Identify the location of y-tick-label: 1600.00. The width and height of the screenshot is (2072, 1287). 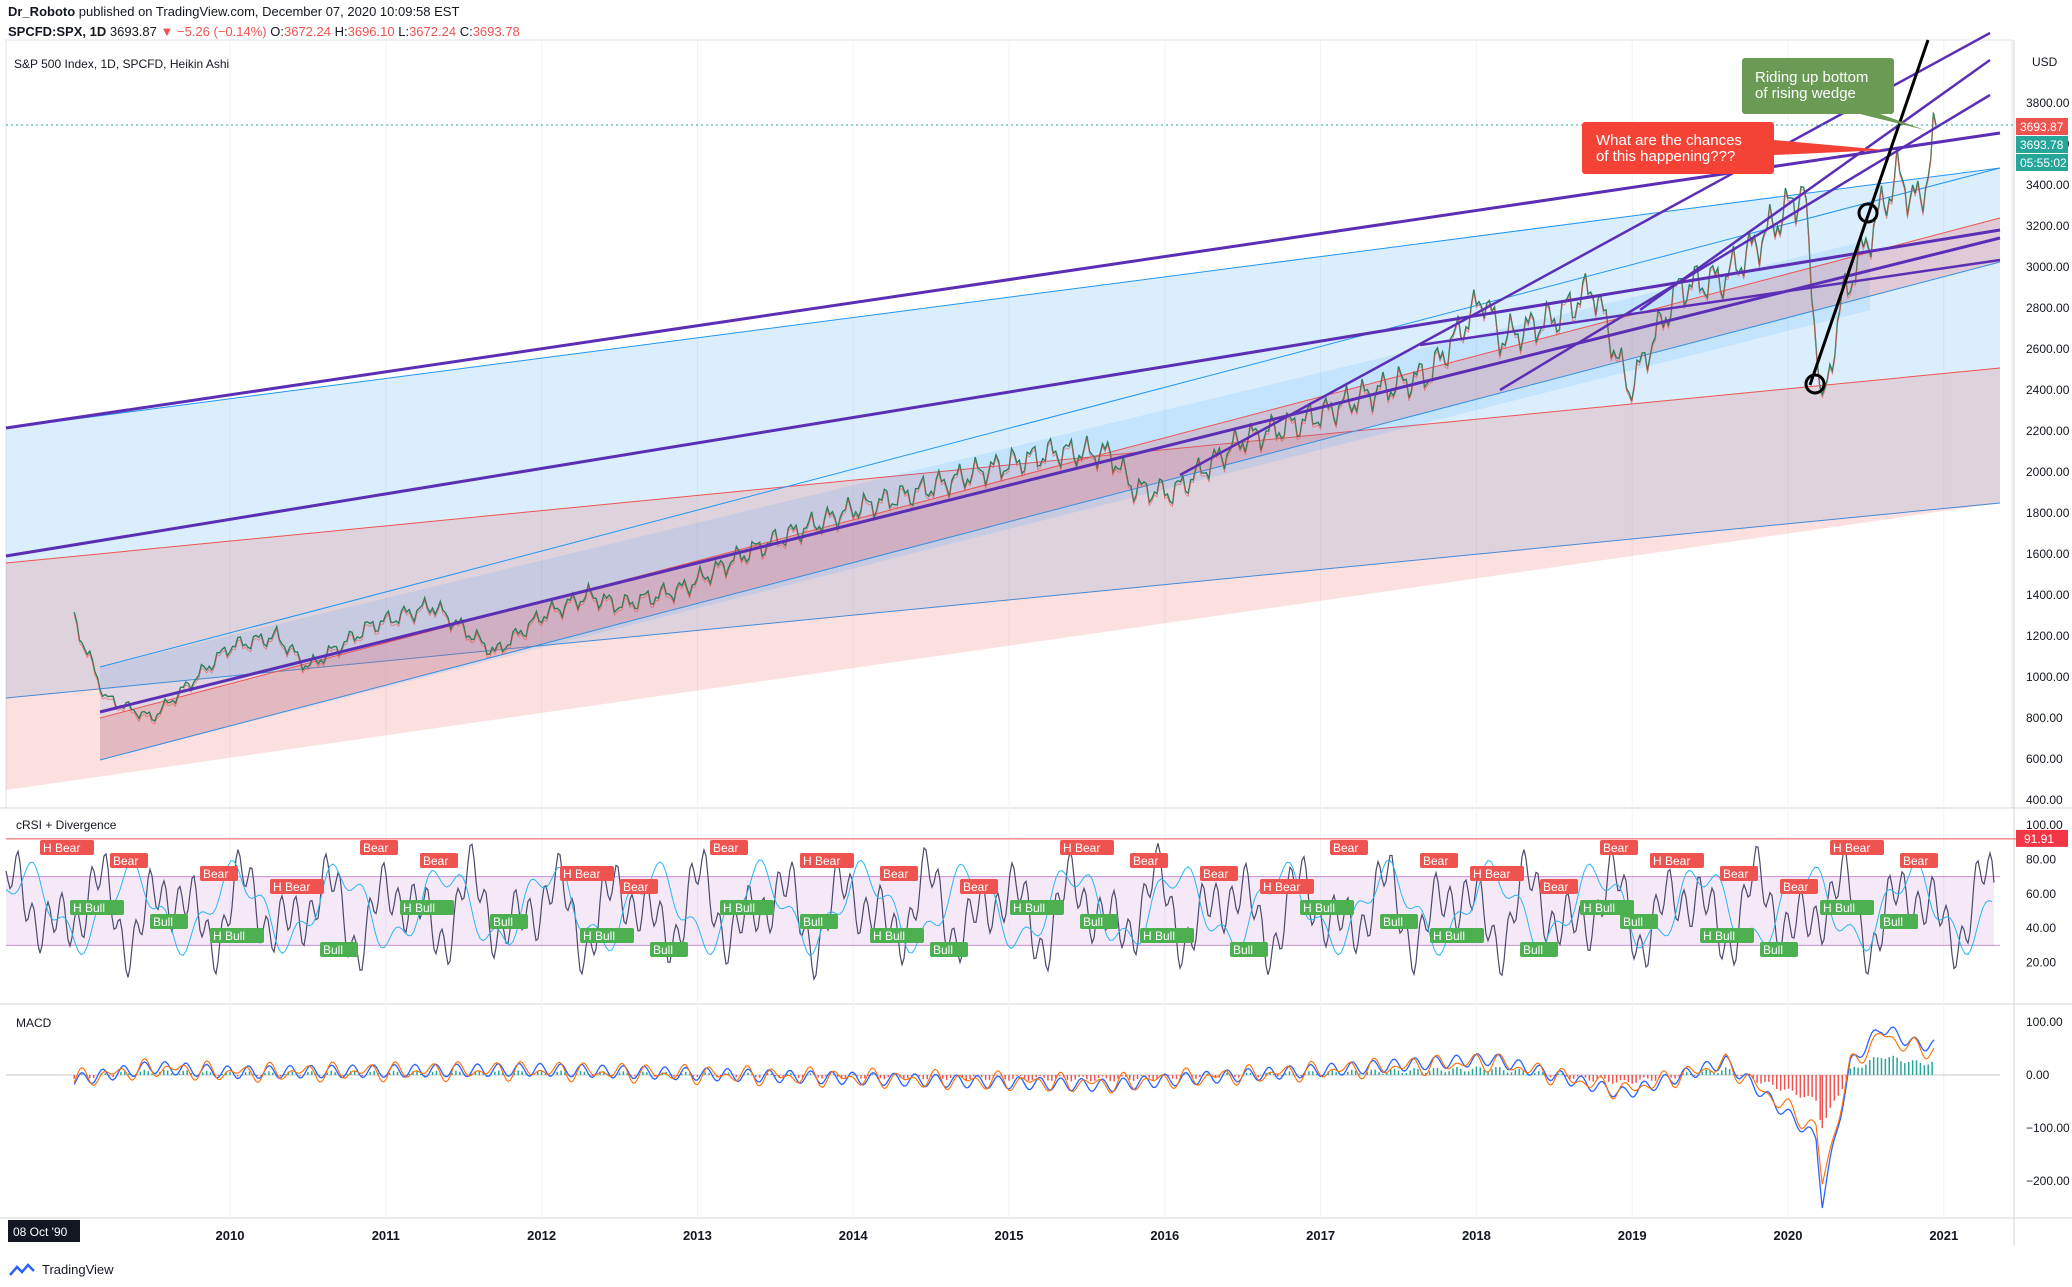
(2048, 554).